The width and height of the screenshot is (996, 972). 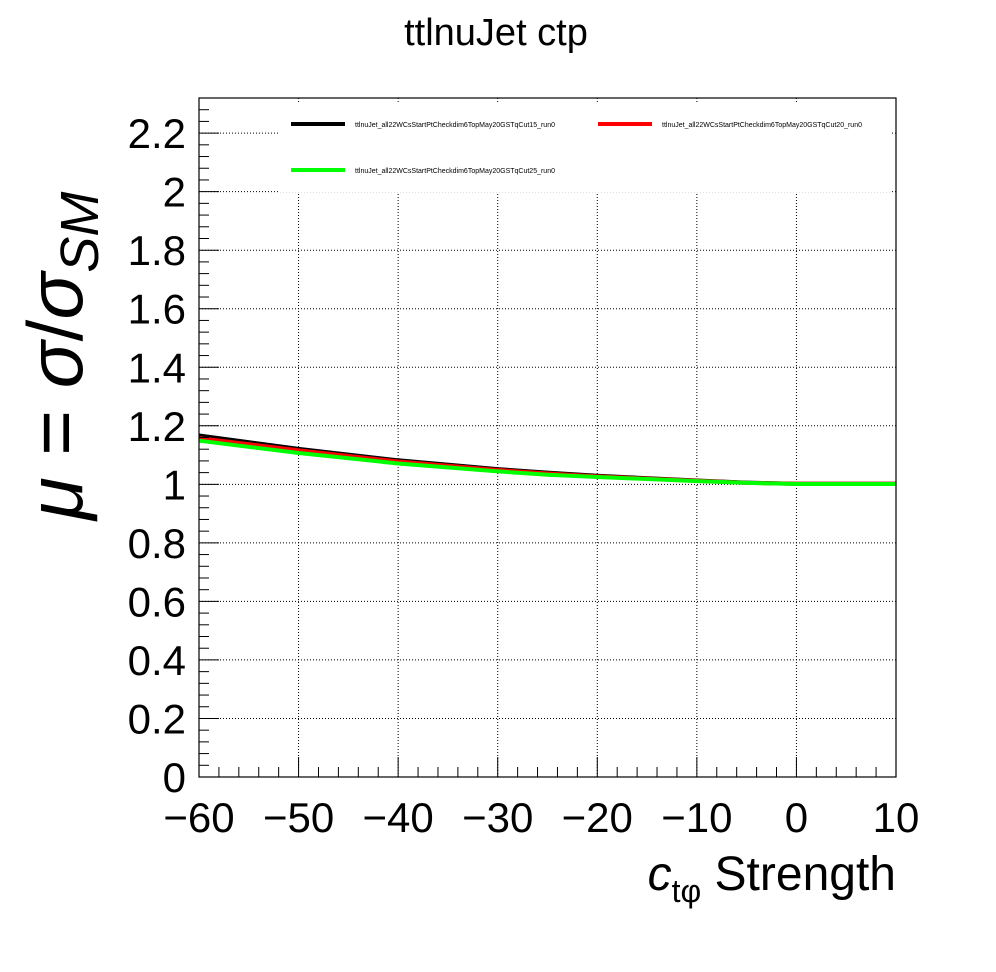 I want to click on y-tick-label: 1.6, so click(x=157, y=309).